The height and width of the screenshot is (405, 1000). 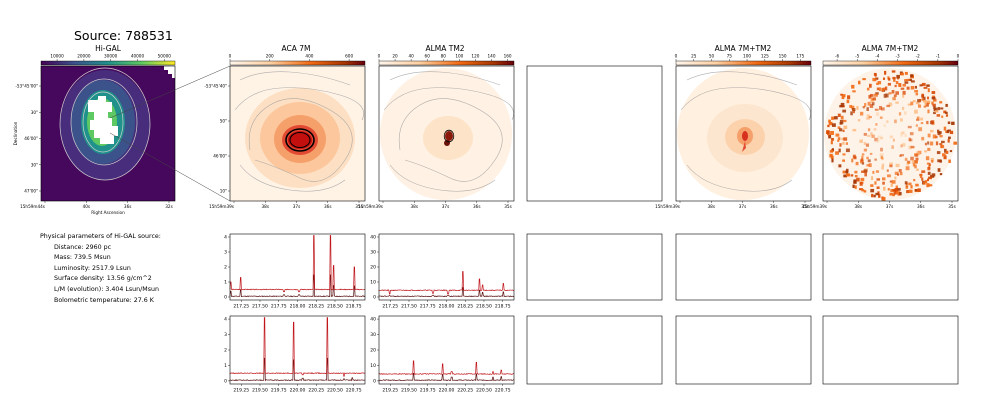 I want to click on empty-spectrum-r1c5, so click(x=890, y=267).